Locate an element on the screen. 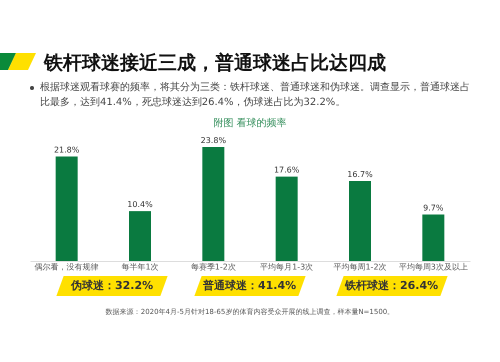 This screenshot has width=500, height=362. x-tick-label: 每赛季1-2次 is located at coordinates (213, 267).